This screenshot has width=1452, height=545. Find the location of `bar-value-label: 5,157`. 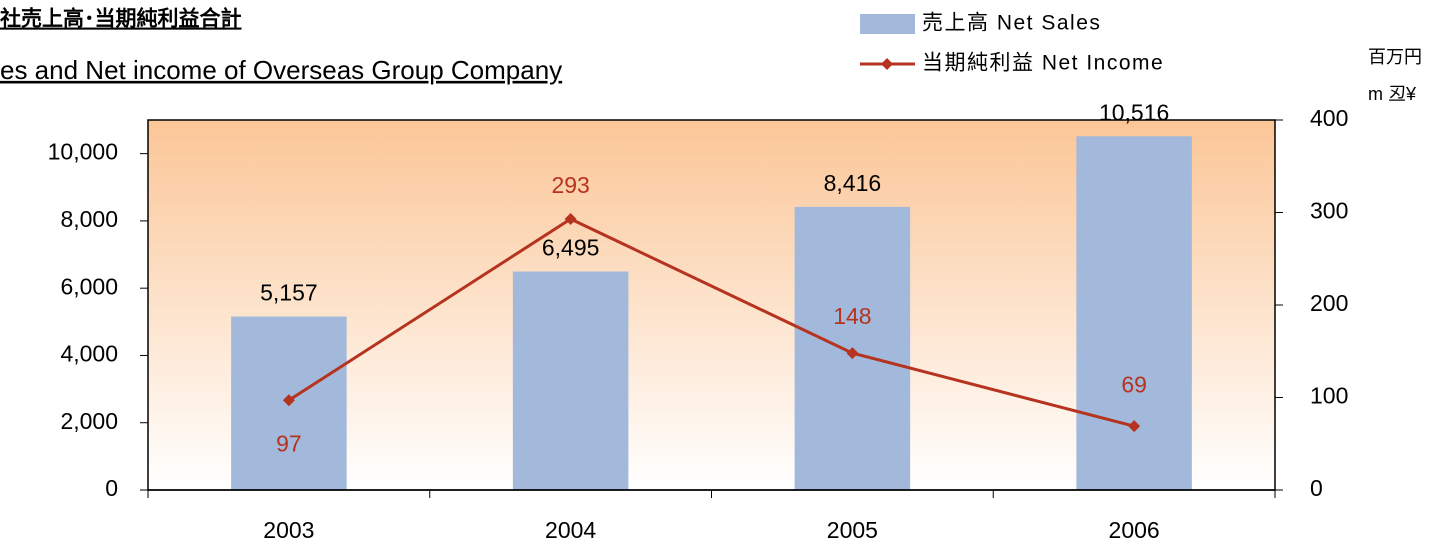

bar-value-label: 5,157 is located at coordinates (289, 293).